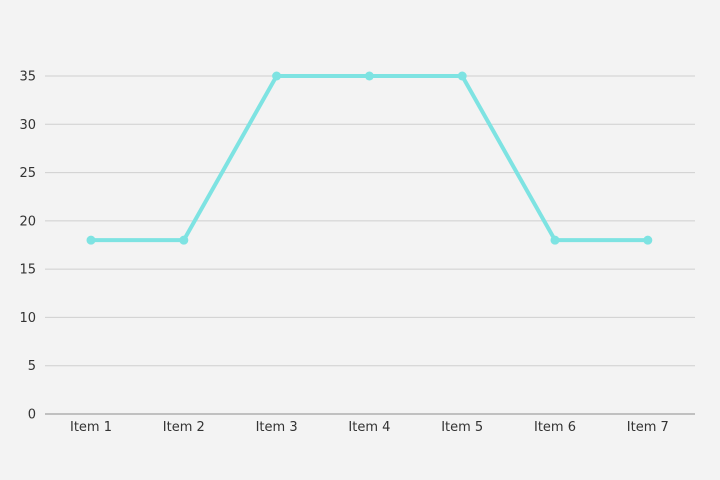 This screenshot has width=720, height=480. What do you see at coordinates (91, 427) in the screenshot?
I see `x-tick-label: Item 1` at bounding box center [91, 427].